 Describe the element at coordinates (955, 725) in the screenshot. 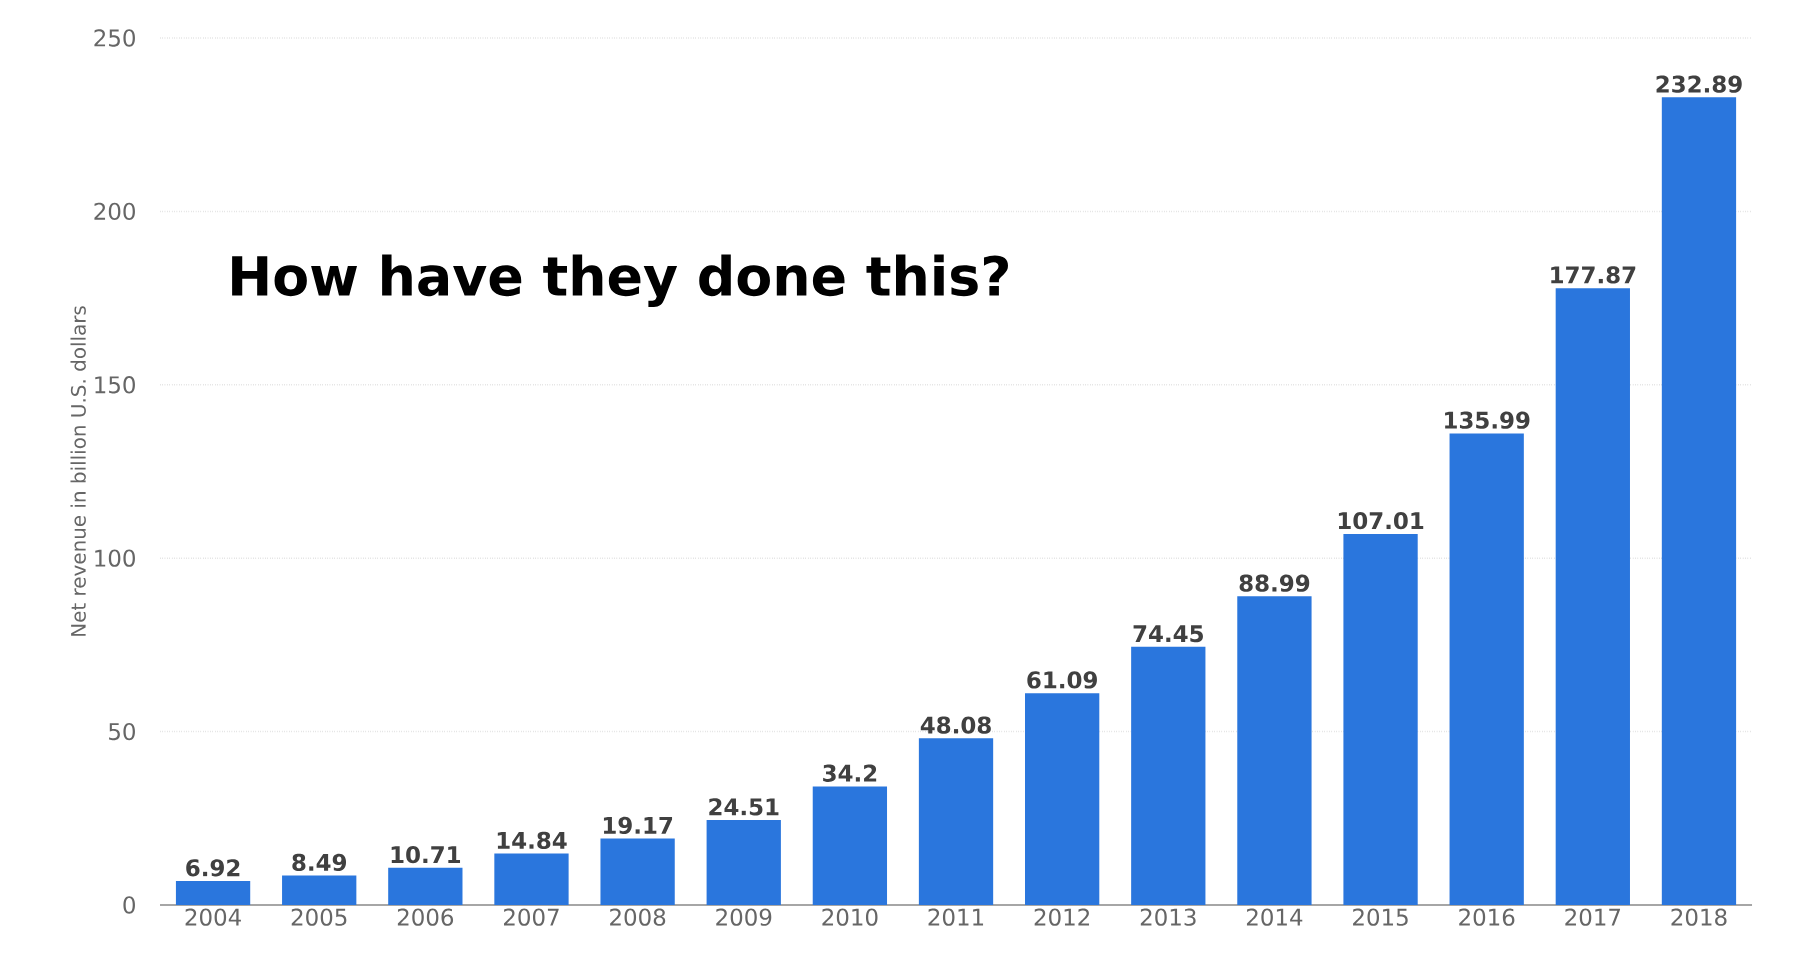

I see `data-label: 48.08` at that location.